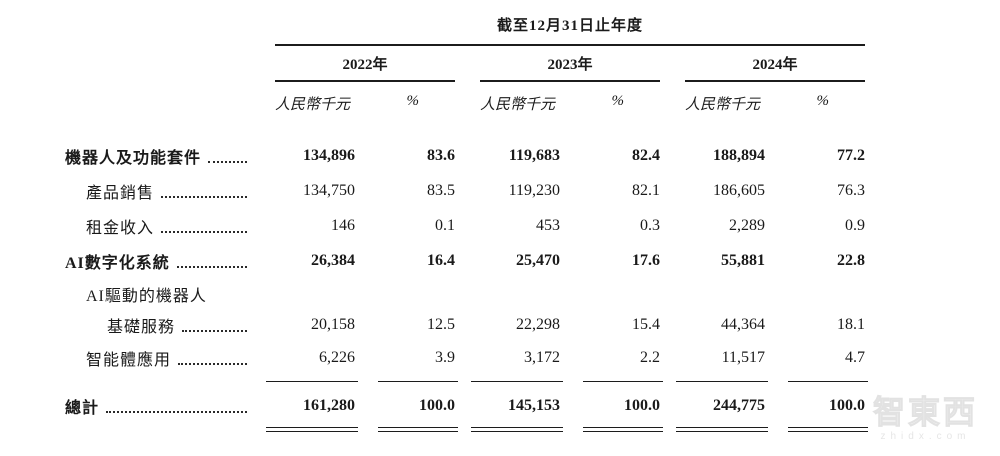  Describe the element at coordinates (465, 293) in the screenshot. I see `table-row-ai-driven-robot: AI驅動的機器人` at that location.